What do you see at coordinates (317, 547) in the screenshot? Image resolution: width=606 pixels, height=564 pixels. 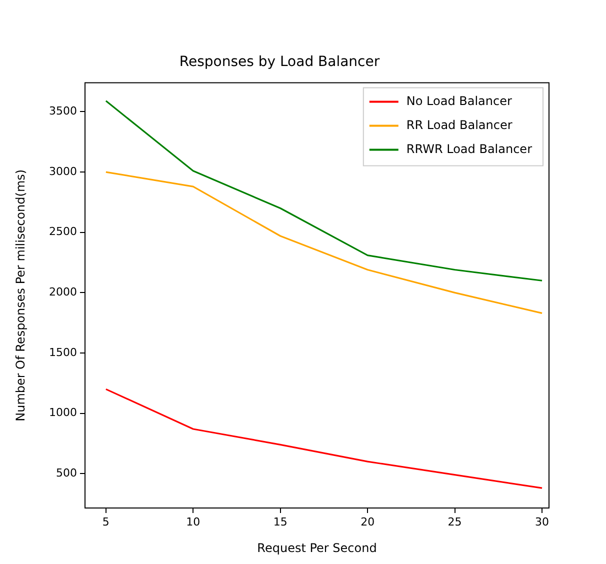 I see `x-axis-title: Request Per Second` at bounding box center [317, 547].